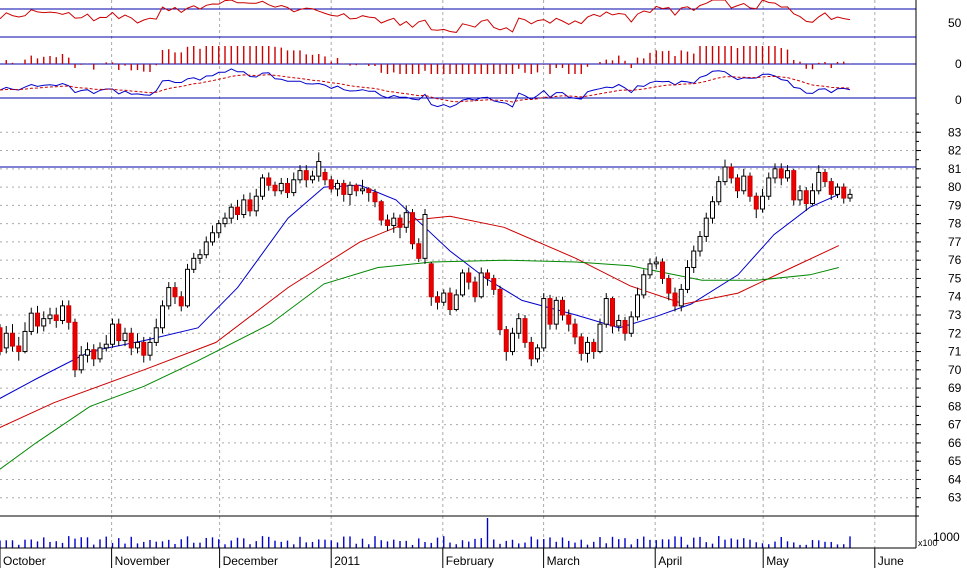 The width and height of the screenshot is (967, 568). What do you see at coordinates (955, 388) in the screenshot?
I see `price-tick-label: 69` at bounding box center [955, 388].